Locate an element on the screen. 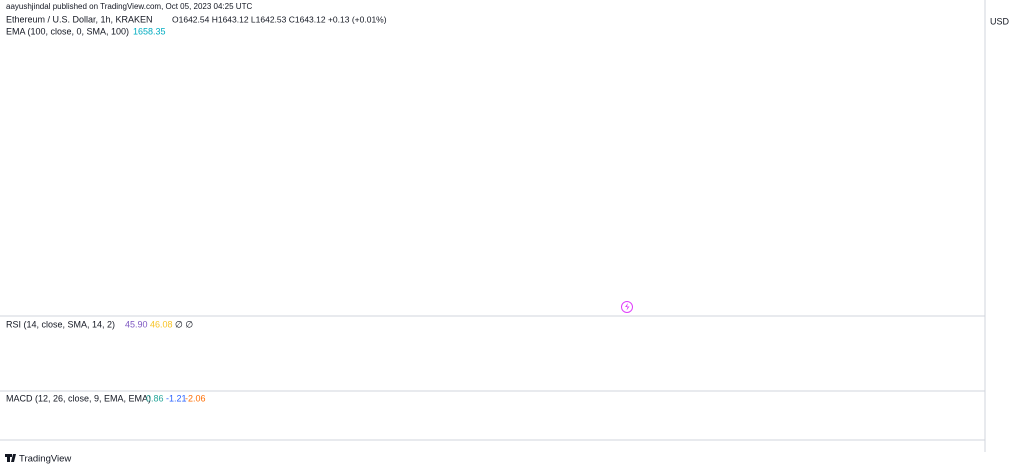 The width and height of the screenshot is (1024, 468). macd-signal-value: -2.06 is located at coordinates (195, 398).